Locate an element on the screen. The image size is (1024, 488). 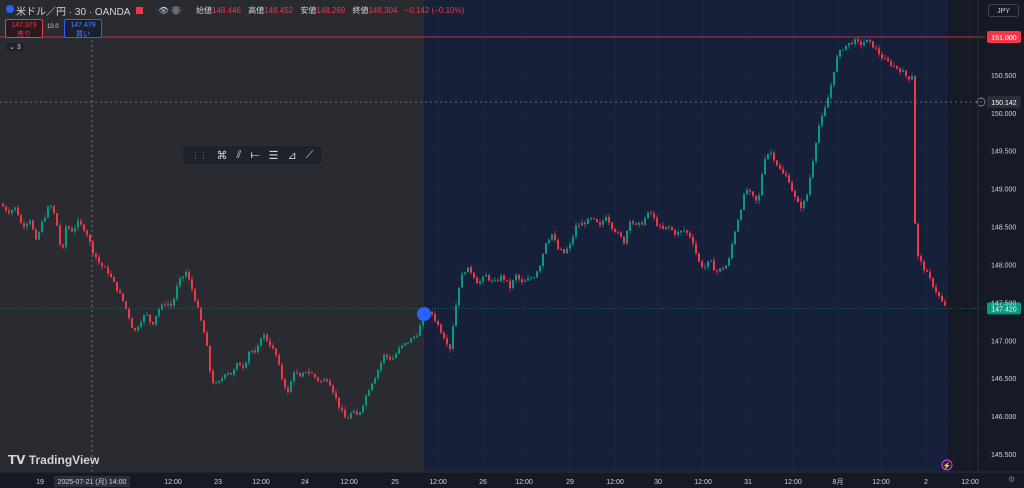
symbol-flag-icon is located at coordinates (10, 9).